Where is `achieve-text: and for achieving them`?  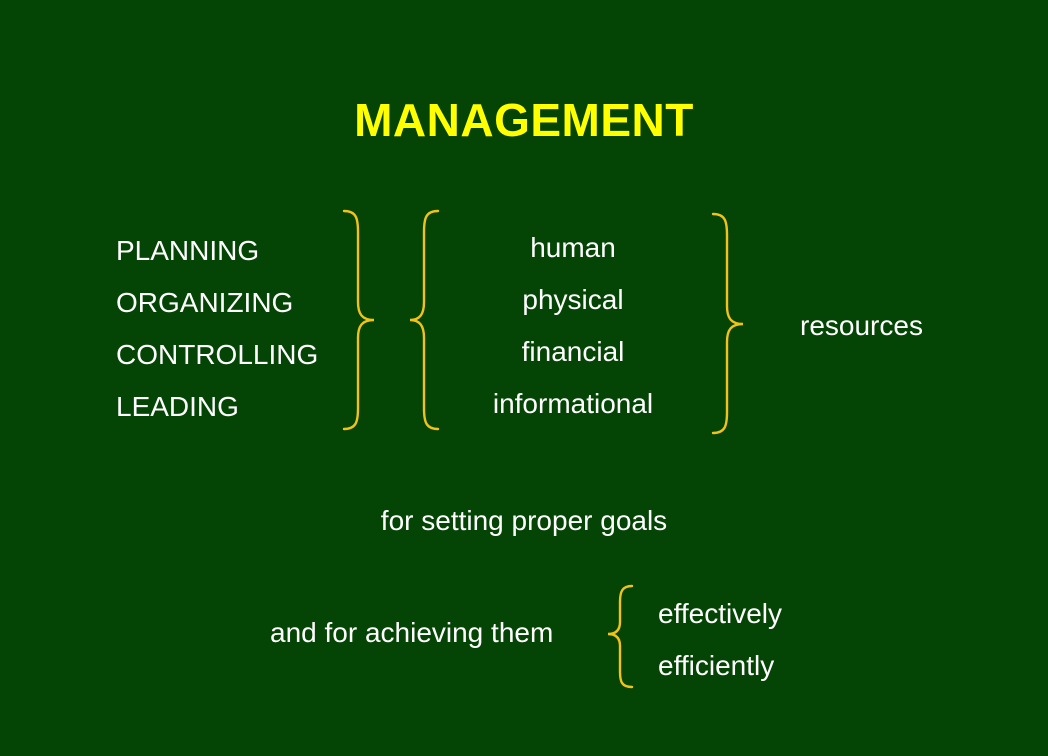
achieve-text: and for achieving them is located at coordinates (412, 632).